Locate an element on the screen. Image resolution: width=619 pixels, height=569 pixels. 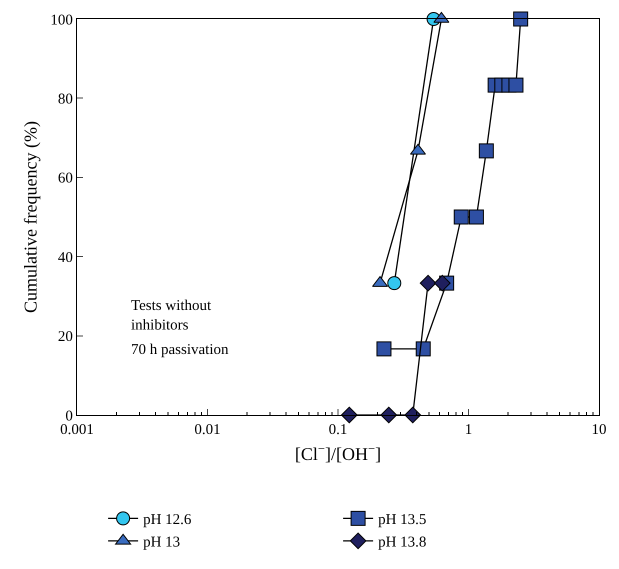
x-tick-label: 0.001 is located at coordinates (77, 430).